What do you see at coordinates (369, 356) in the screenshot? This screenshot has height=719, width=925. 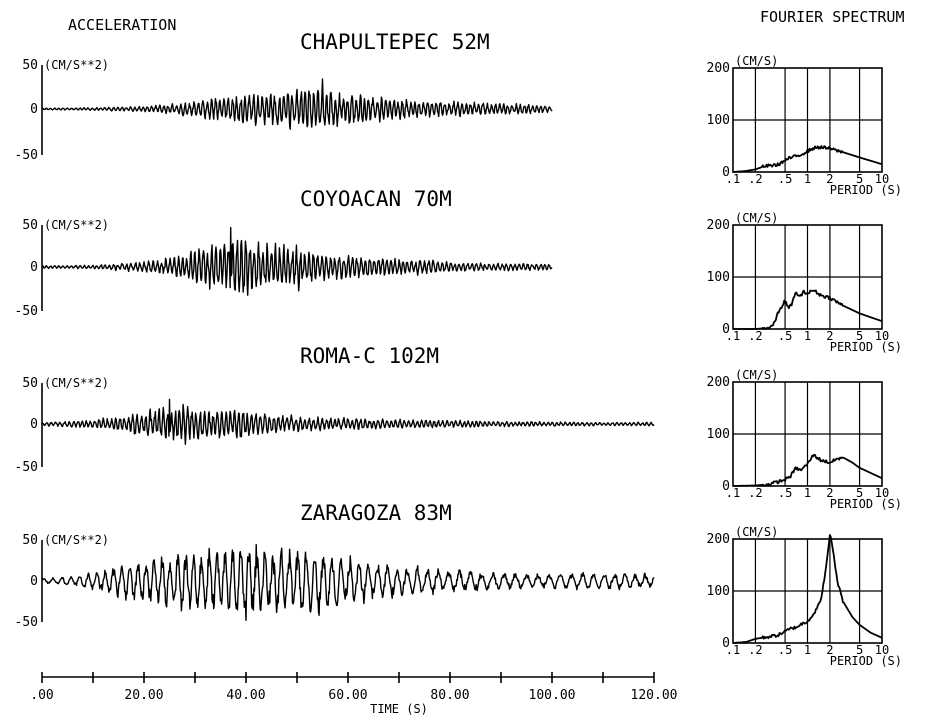 I see `station-title: ROMA-C 102M` at bounding box center [369, 356].